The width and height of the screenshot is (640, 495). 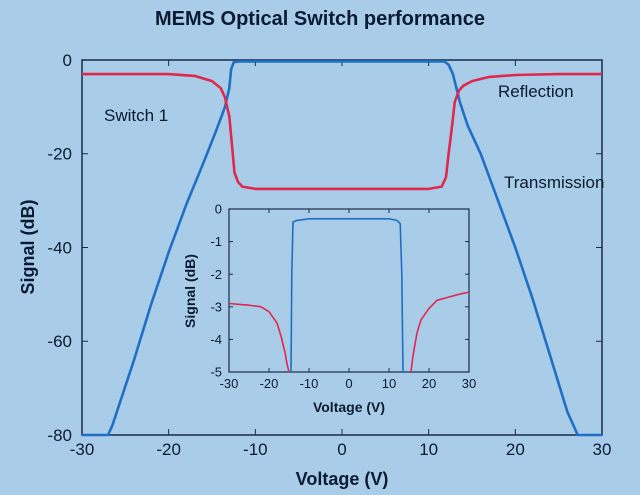 I want to click on main-x-tick-label: -20, so click(x=168, y=449).